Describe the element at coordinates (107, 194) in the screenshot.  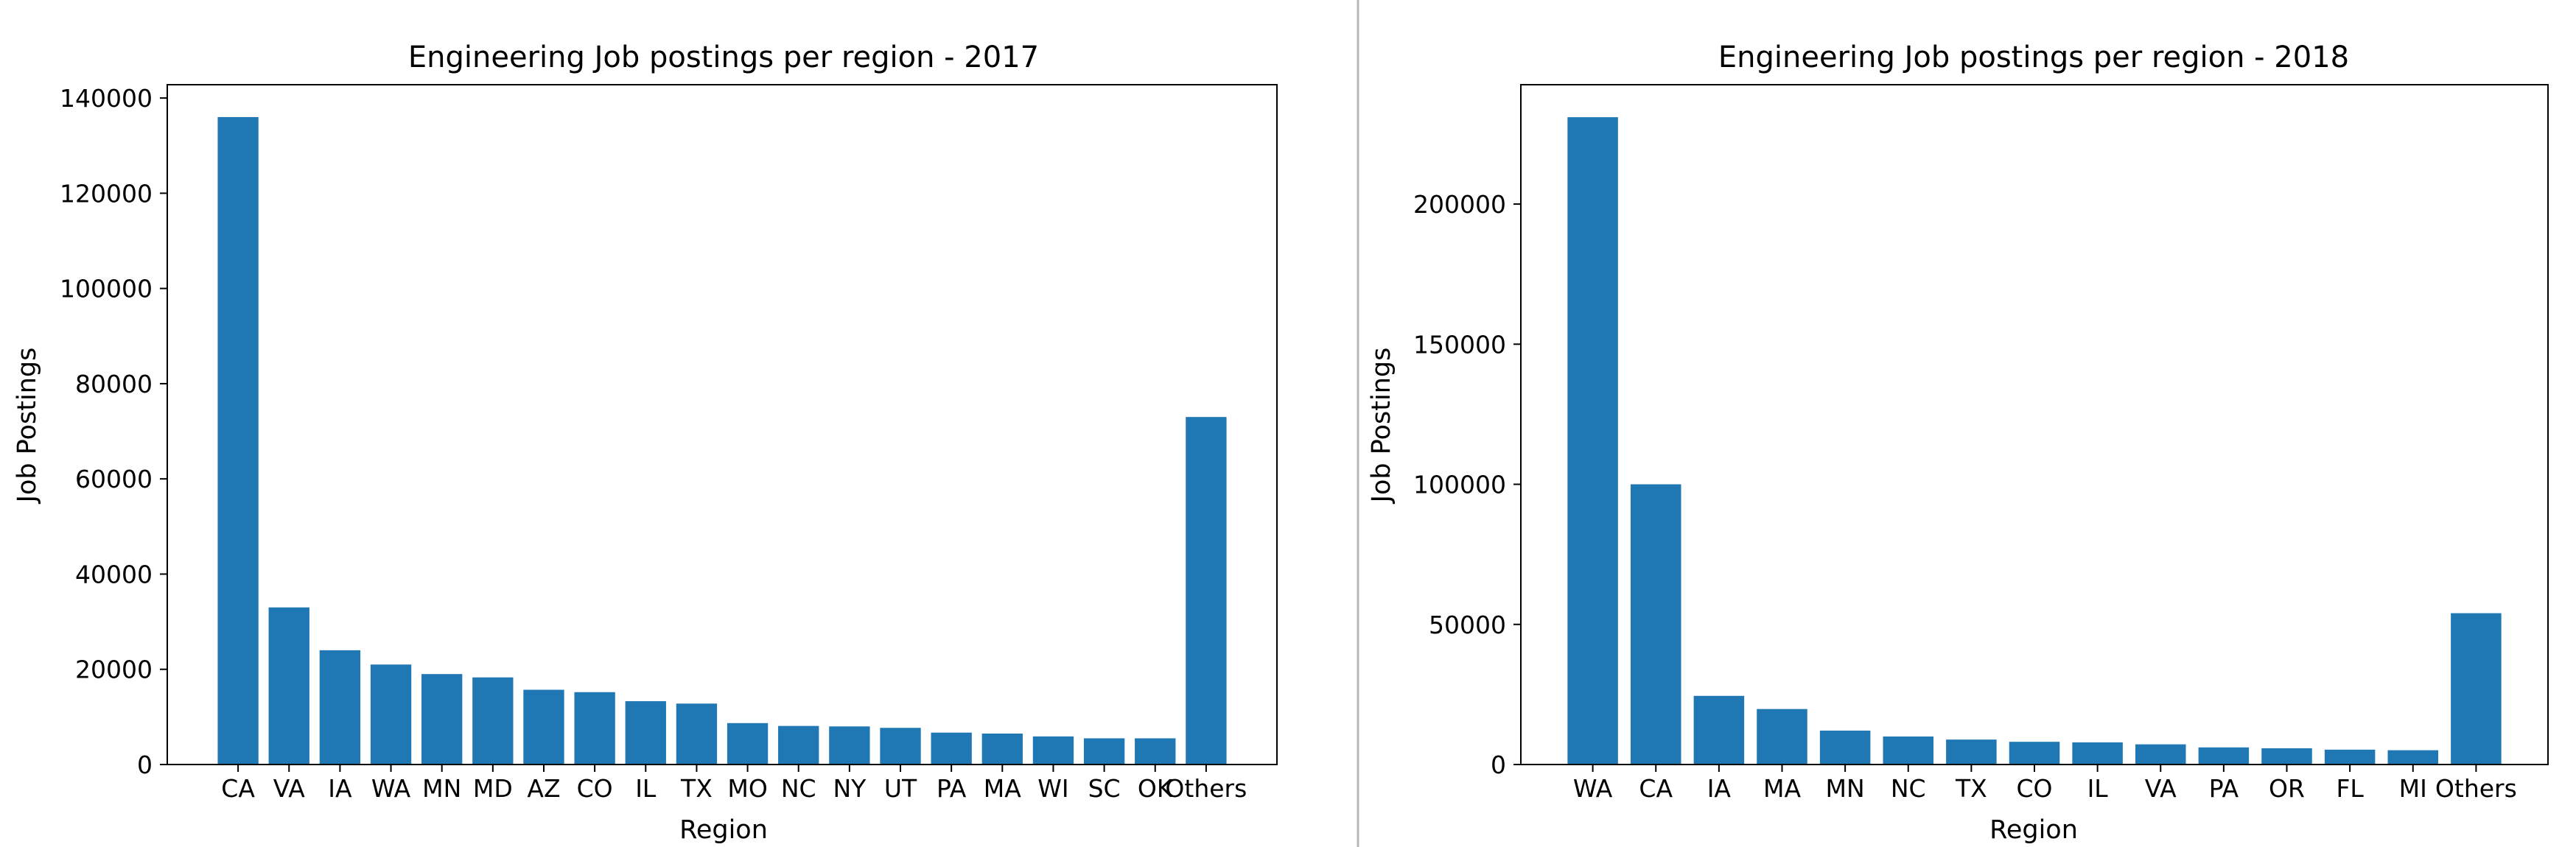
I see `y-tick-label: 120000` at that location.